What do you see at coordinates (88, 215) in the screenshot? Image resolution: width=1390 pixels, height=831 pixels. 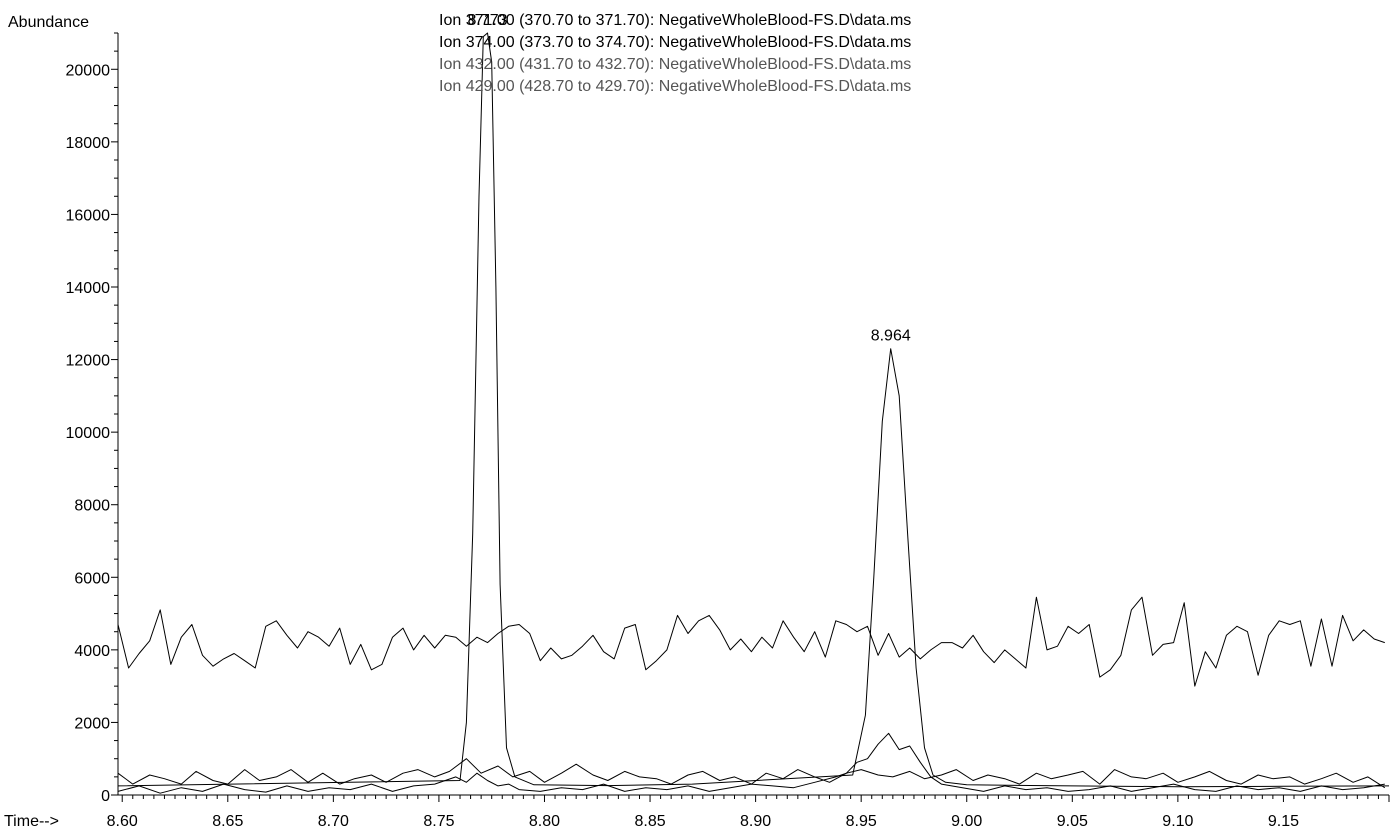 I see `y-tick-label: 16000` at bounding box center [88, 215].